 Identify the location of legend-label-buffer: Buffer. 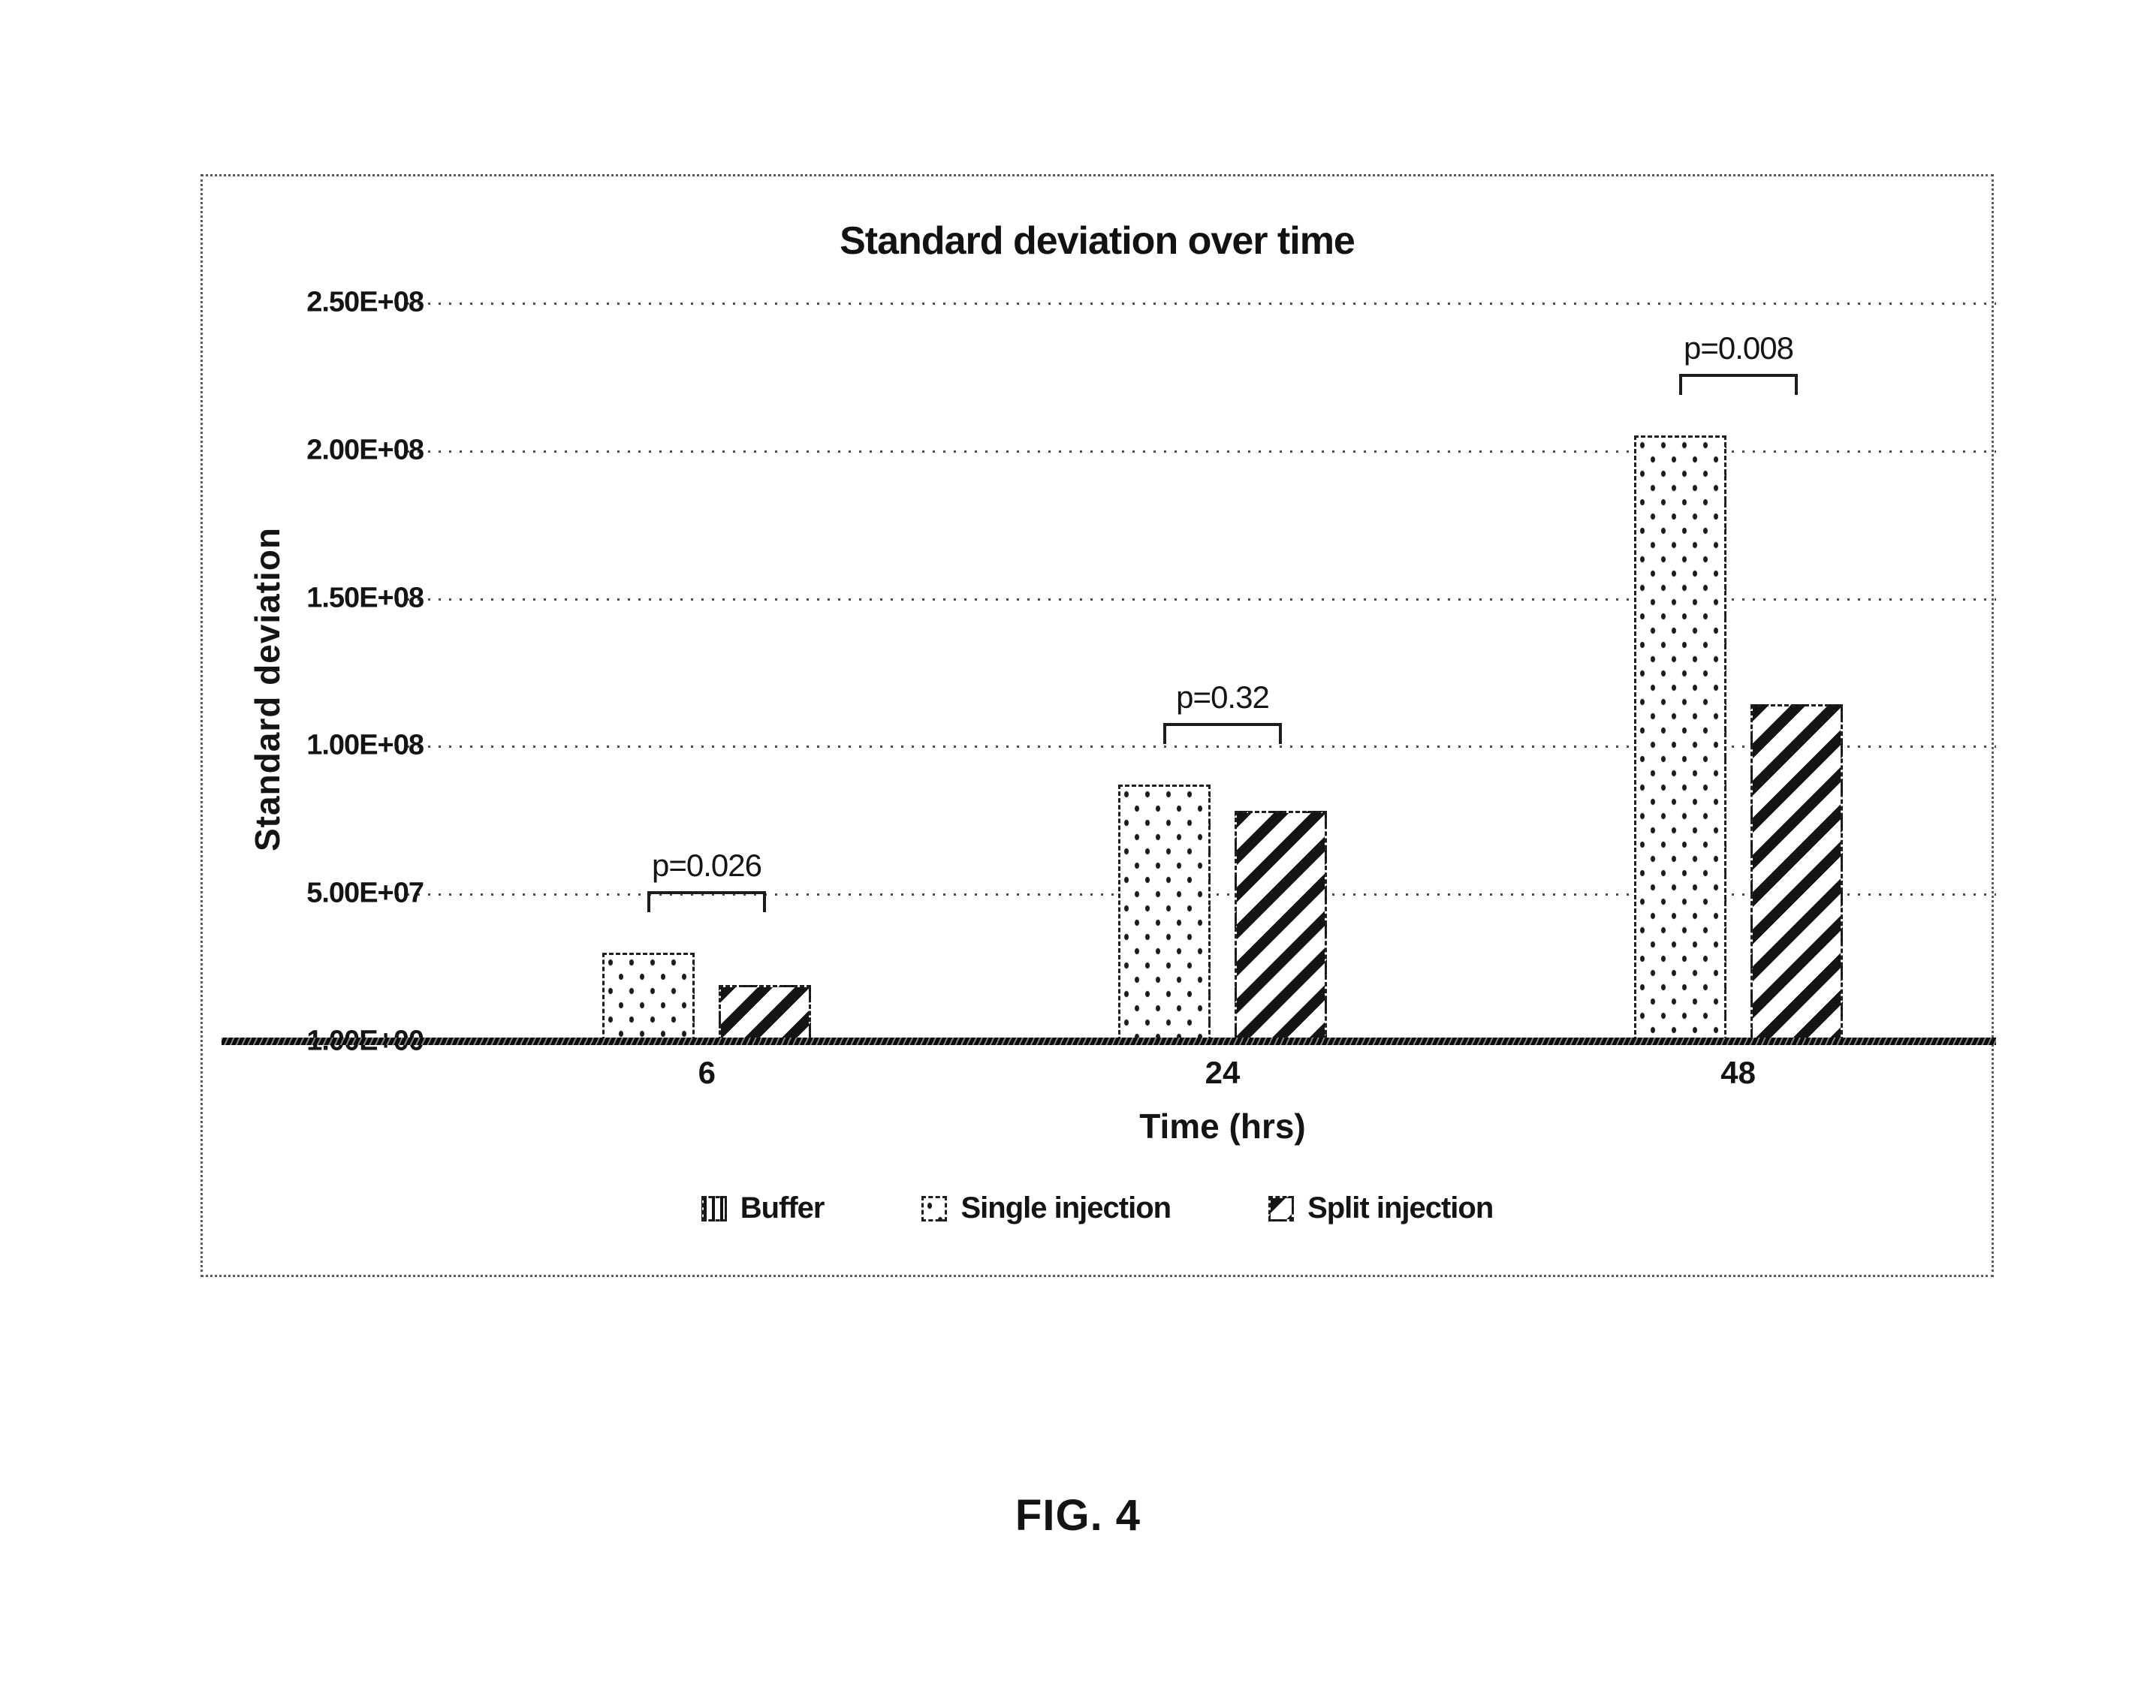
(782, 1208).